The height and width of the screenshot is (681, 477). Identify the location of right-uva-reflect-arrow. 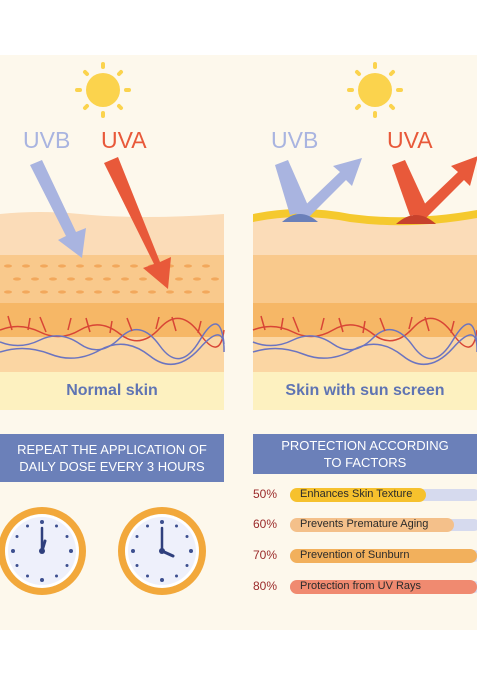
(434, 190).